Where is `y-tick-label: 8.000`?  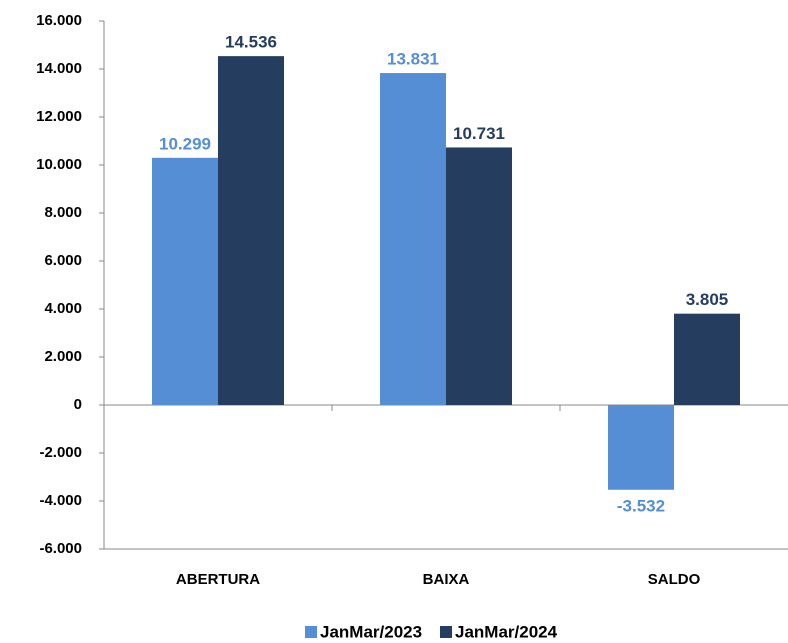
y-tick-label: 8.000 is located at coordinates (63, 212).